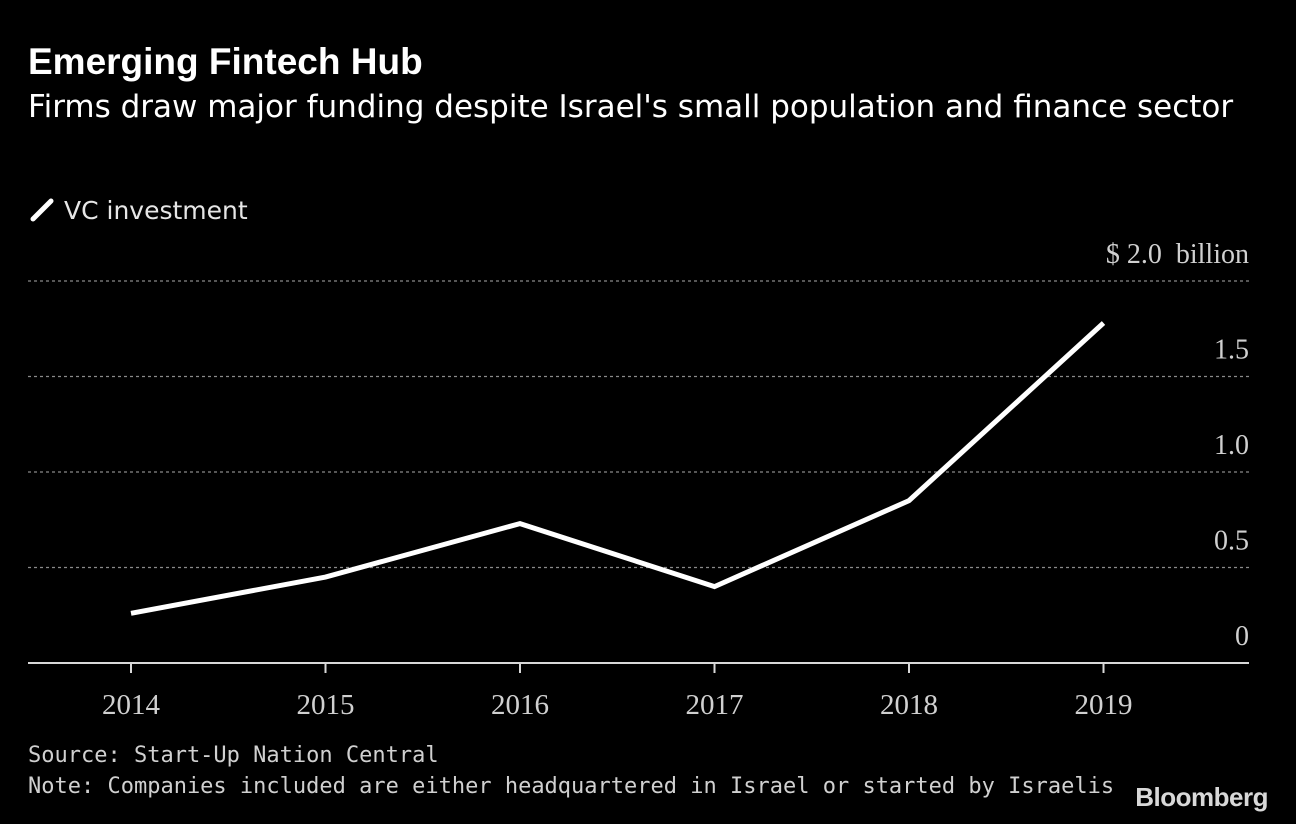 The image size is (1296, 824). Describe the element at coordinates (326, 705) in the screenshot. I see `x-tick-label: 2015` at that location.